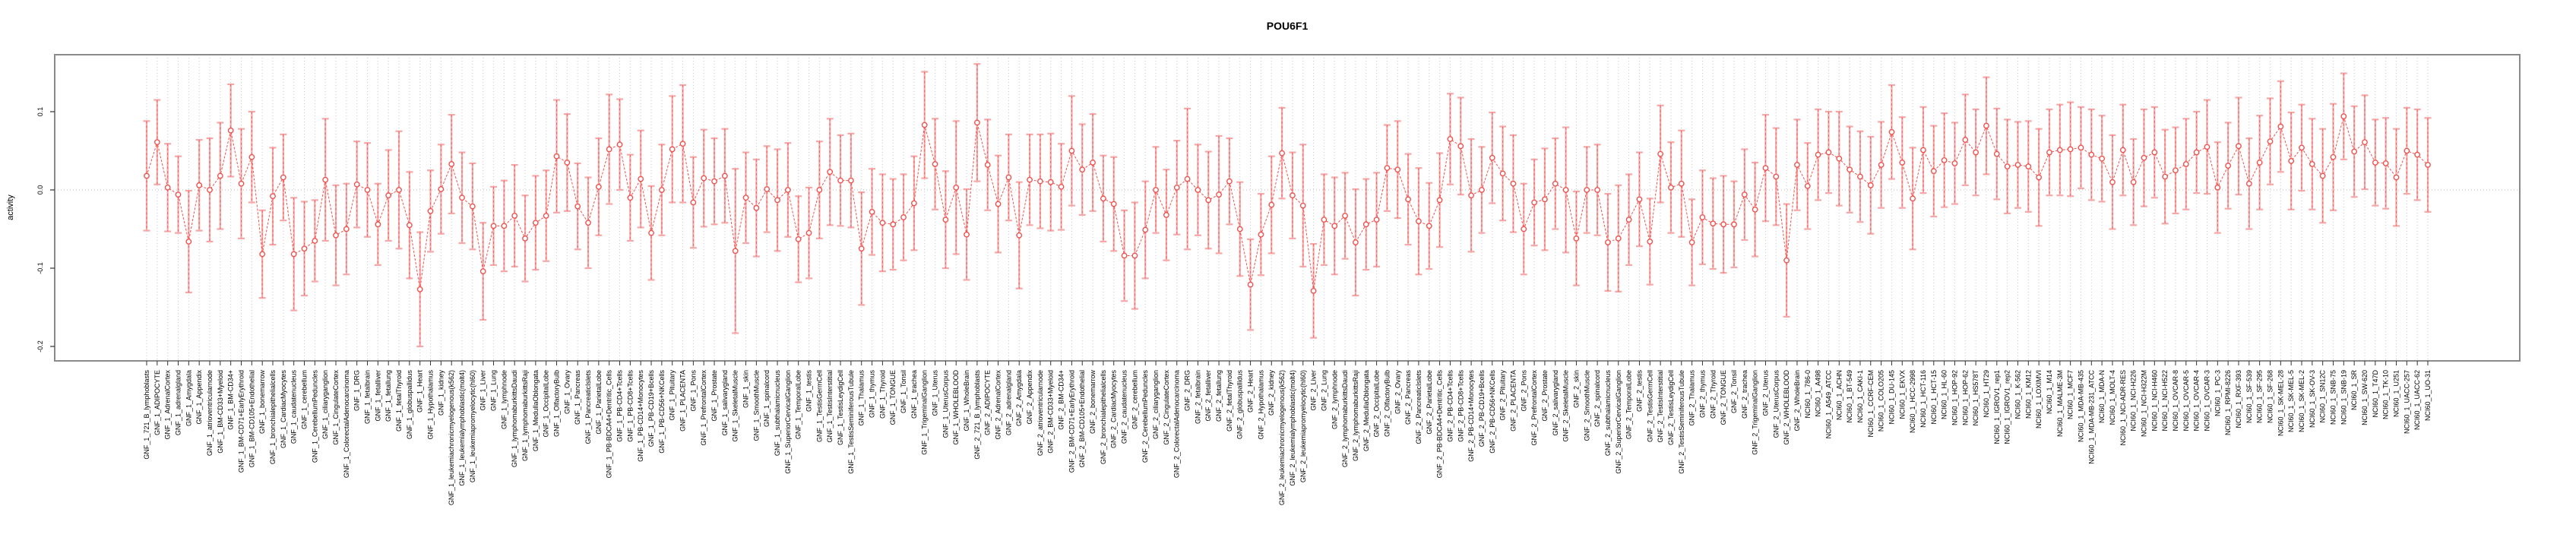 The width and height of the screenshot is (2576, 547). I want to click on x-category-label: GNF_1_leukemiapromyelocytic(hl60), so click(473, 426).